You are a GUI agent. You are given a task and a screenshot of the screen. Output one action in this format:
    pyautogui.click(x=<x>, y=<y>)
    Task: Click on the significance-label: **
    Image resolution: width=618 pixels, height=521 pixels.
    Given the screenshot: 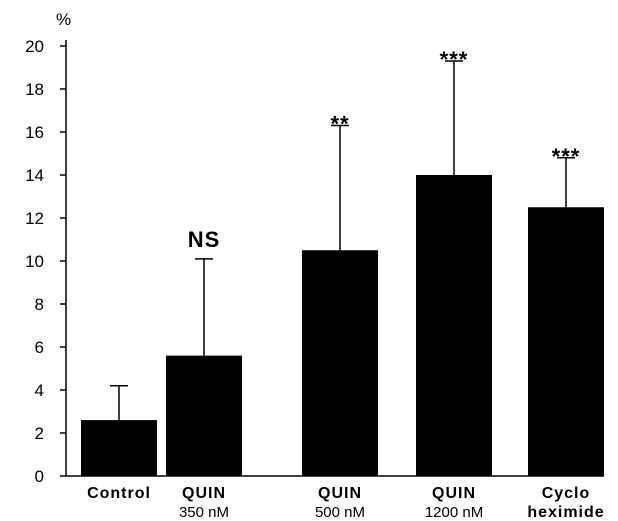 What is the action you would take?
    pyautogui.click(x=339, y=124)
    